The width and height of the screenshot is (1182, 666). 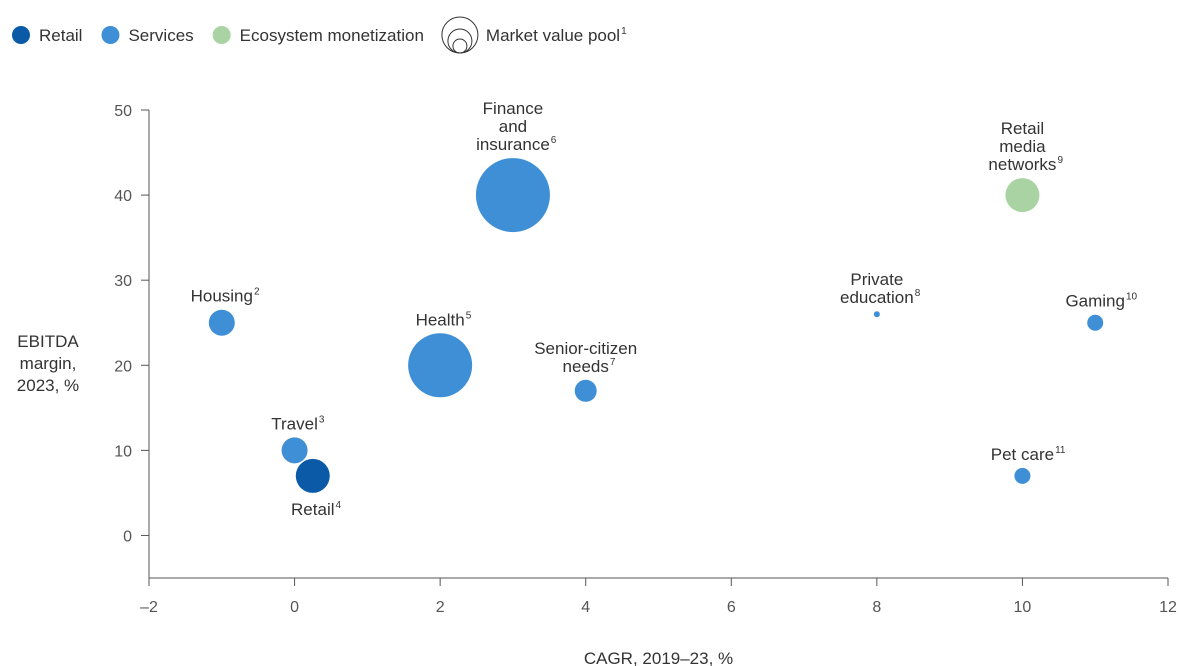 I want to click on legend-size-label: Market value pool, so click(x=553, y=35).